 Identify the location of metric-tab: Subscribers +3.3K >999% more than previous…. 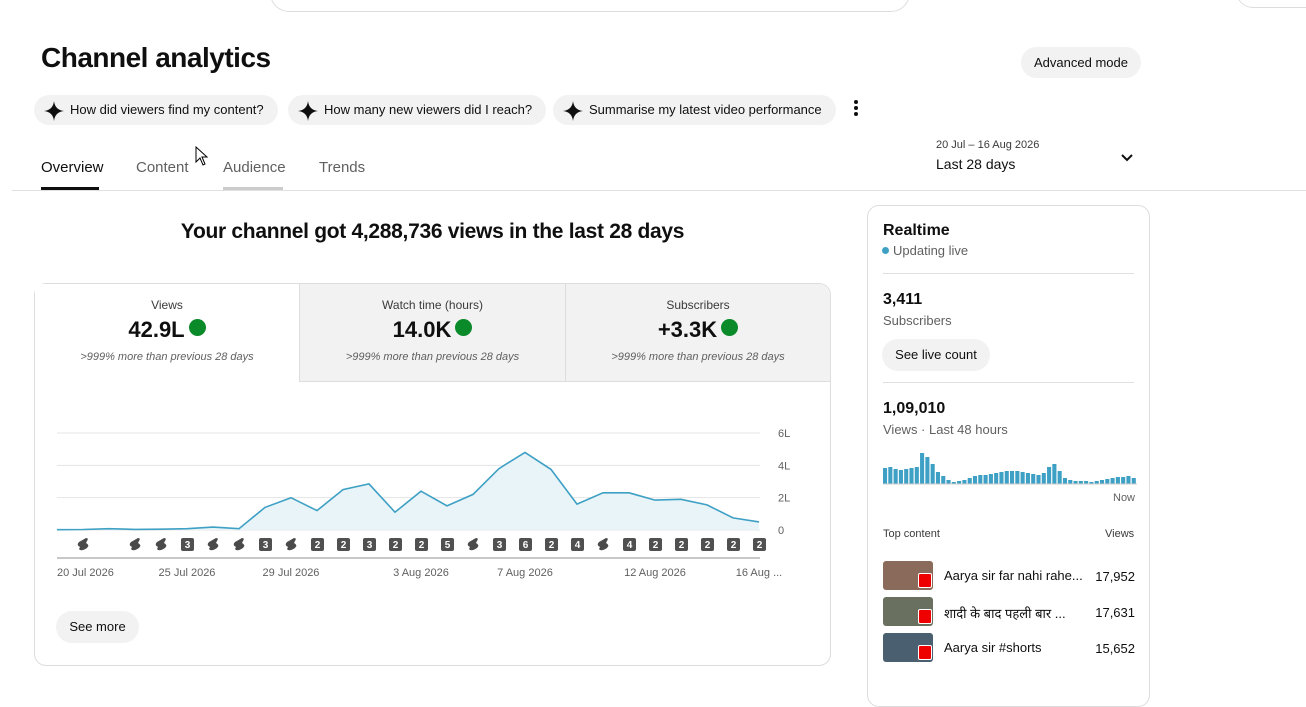
(697, 333).